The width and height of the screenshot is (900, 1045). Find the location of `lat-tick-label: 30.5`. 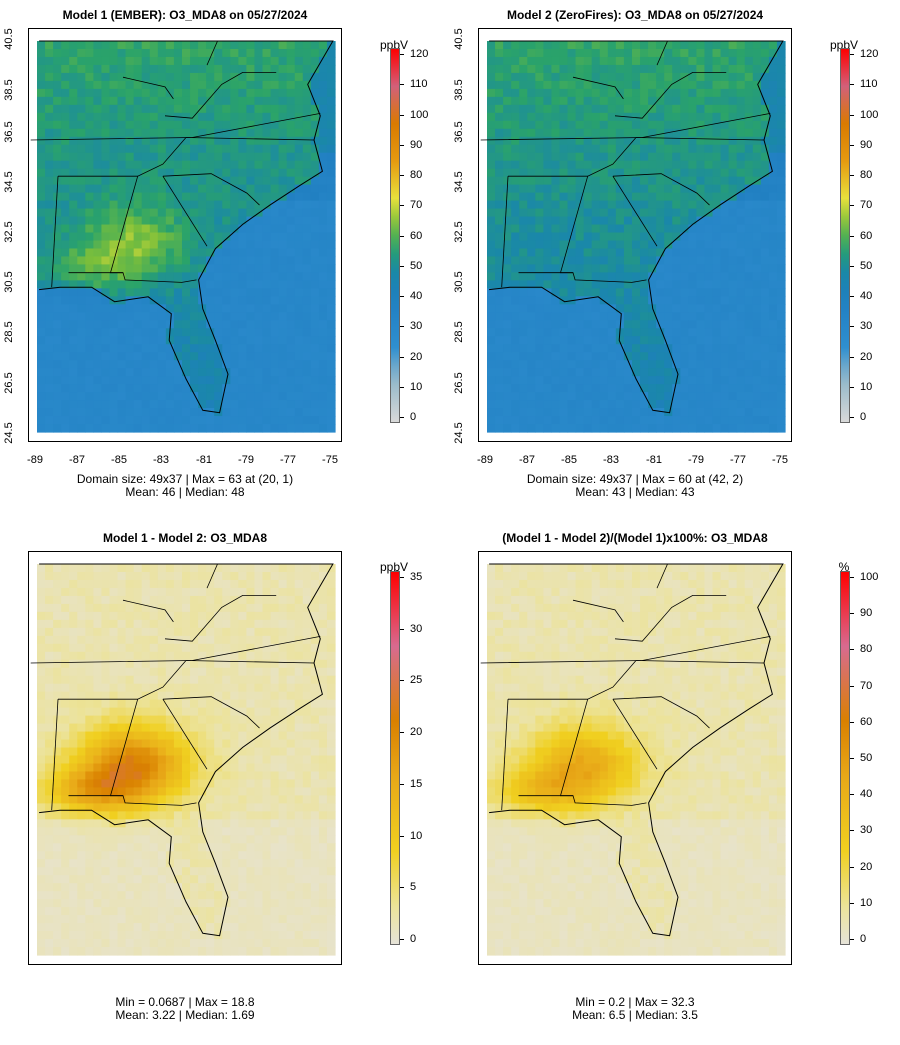

lat-tick-label: 30.5 is located at coordinates (9, 282).